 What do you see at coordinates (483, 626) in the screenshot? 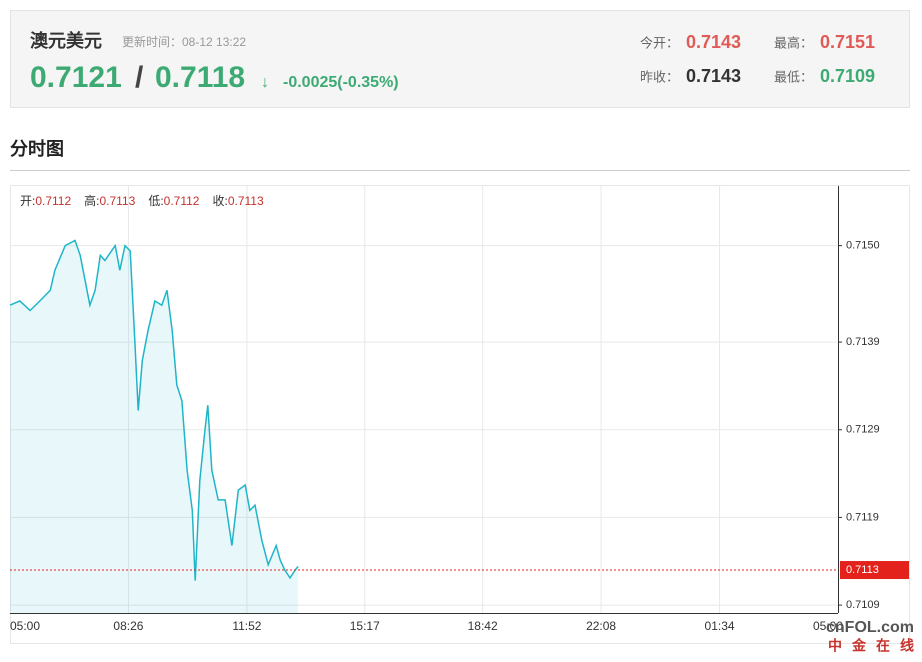
I see `x-tick-label: 18:42` at bounding box center [483, 626].